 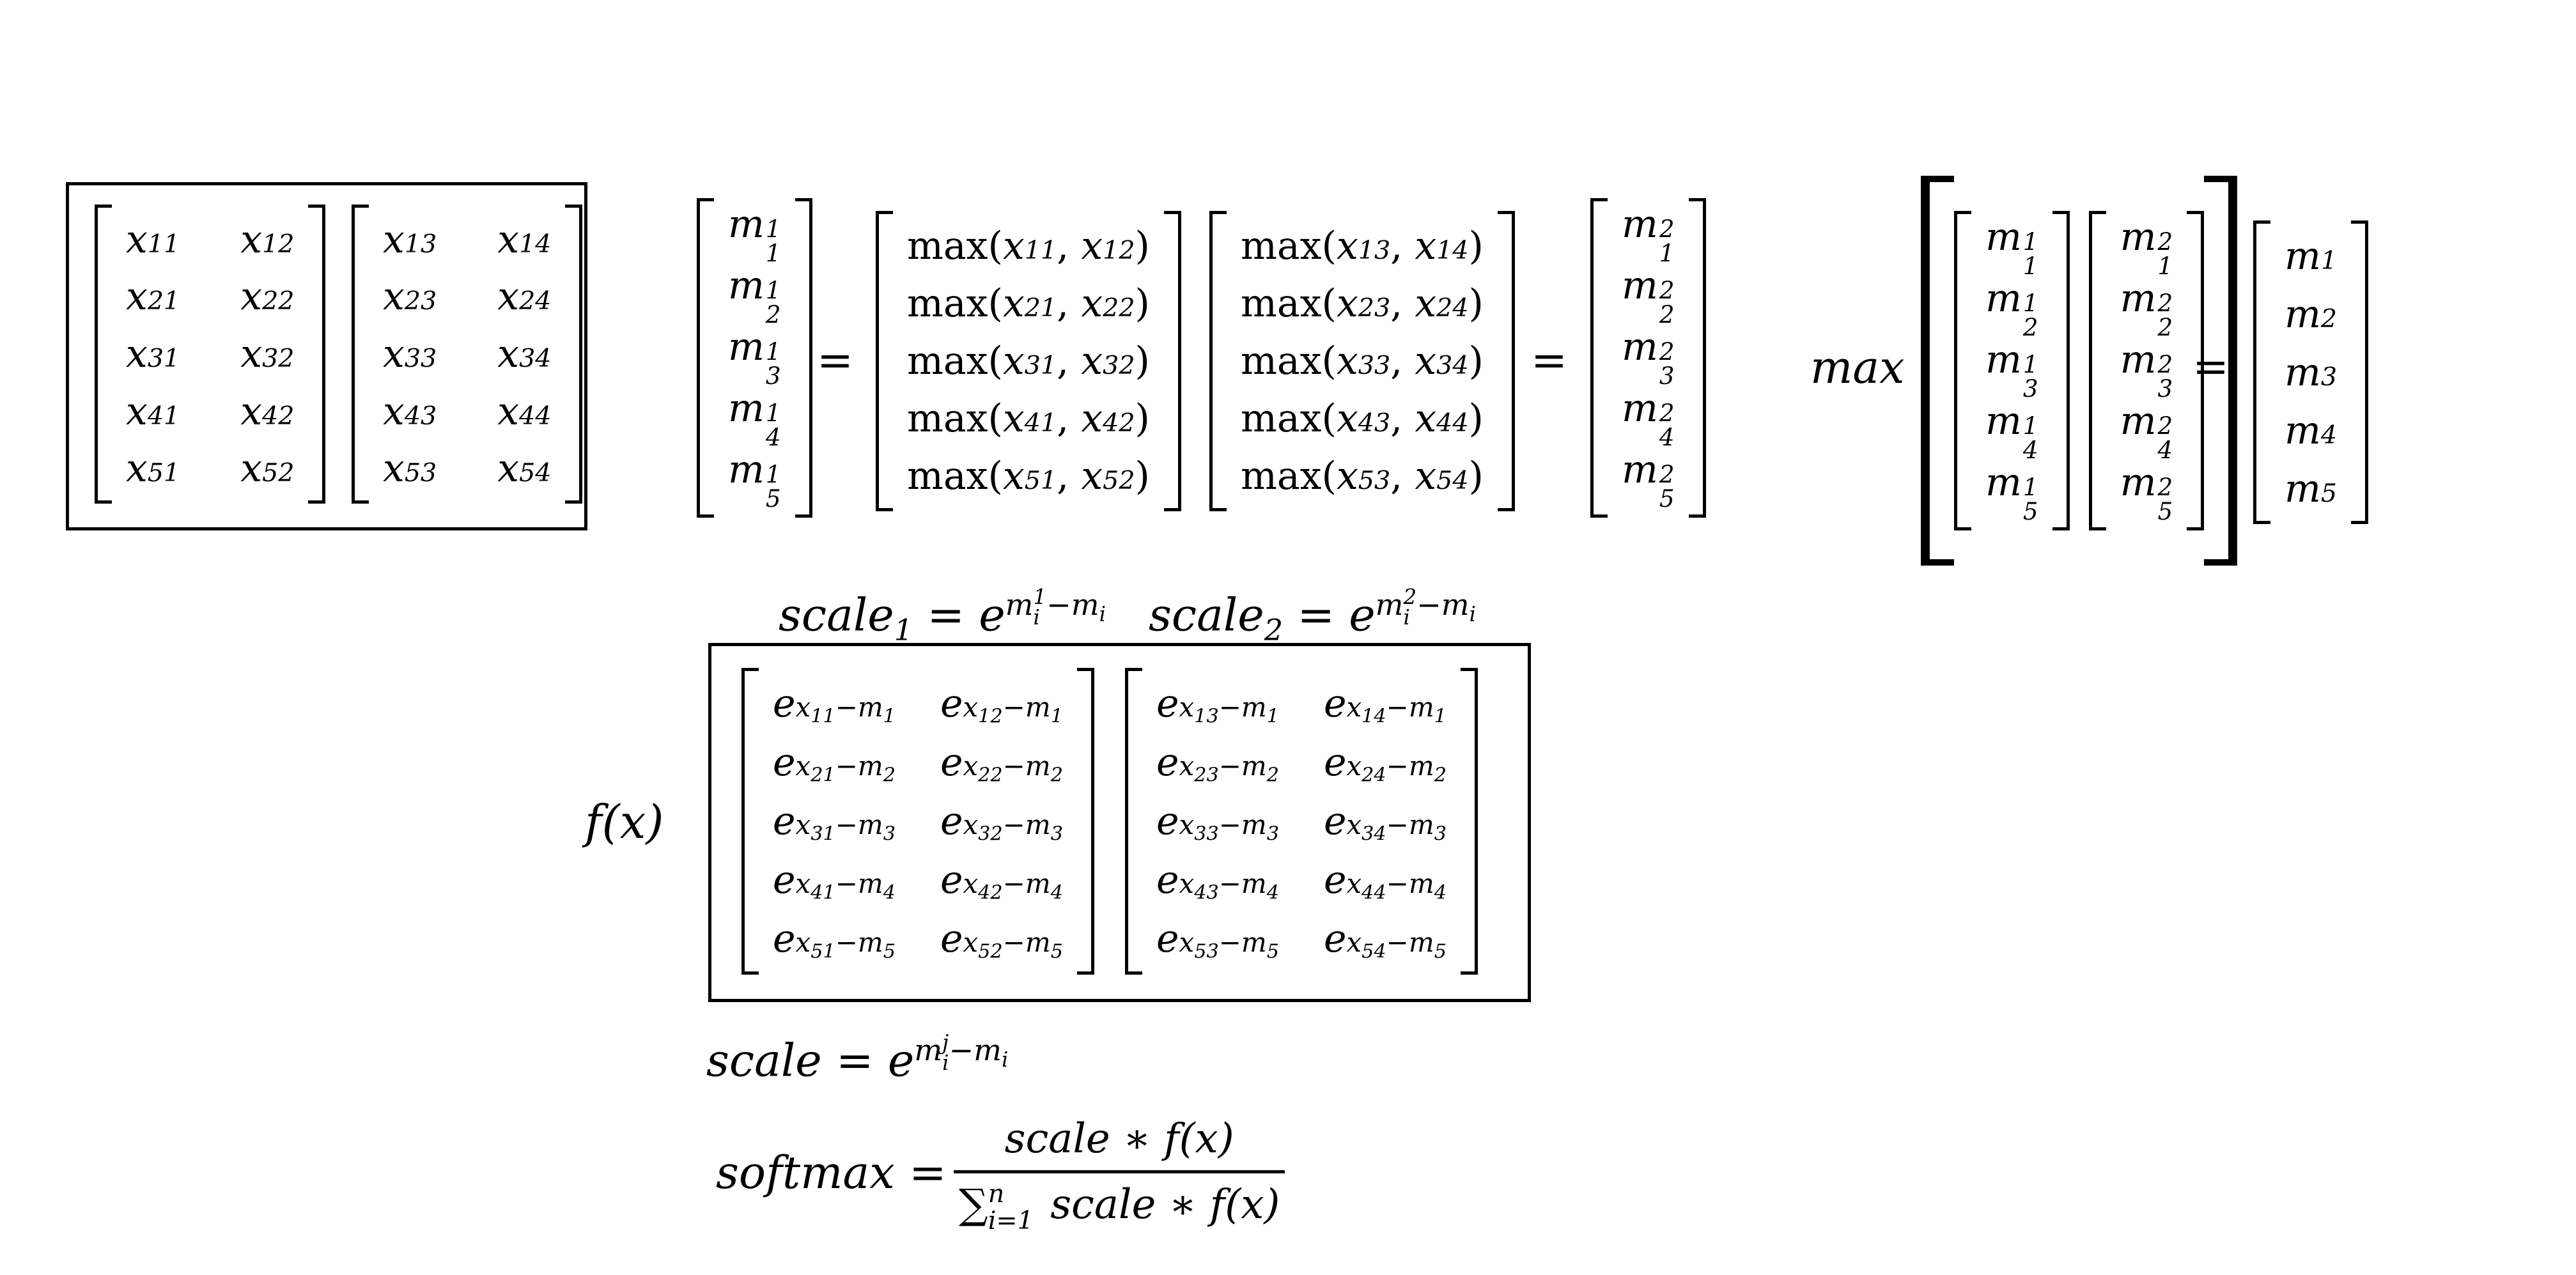 What do you see at coordinates (267, 411) in the screenshot?
I see `matrix-entry: x 42` at bounding box center [267, 411].